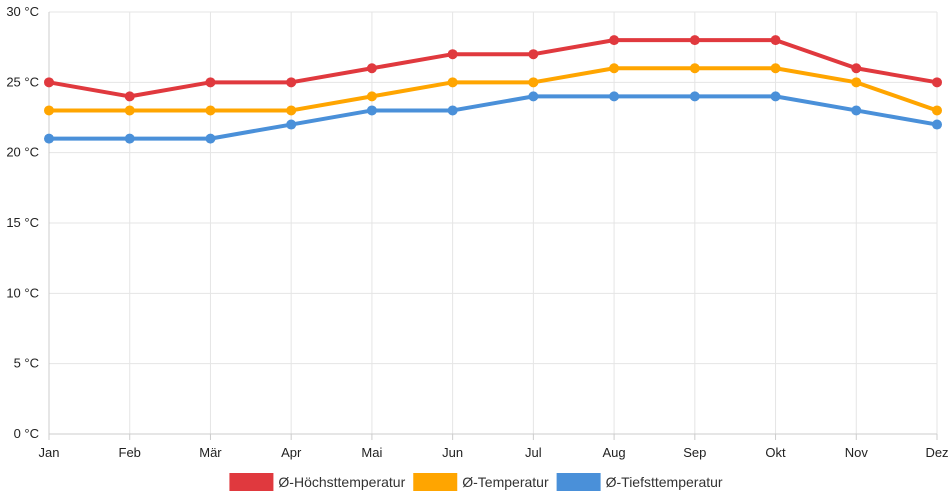 The width and height of the screenshot is (952, 500). Describe the element at coordinates (494, 452) in the screenshot. I see `x-axis-ticks: Jan Feb Mär Apr Mai Jun Jul Aug Sep Okt Nov Dez` at that location.